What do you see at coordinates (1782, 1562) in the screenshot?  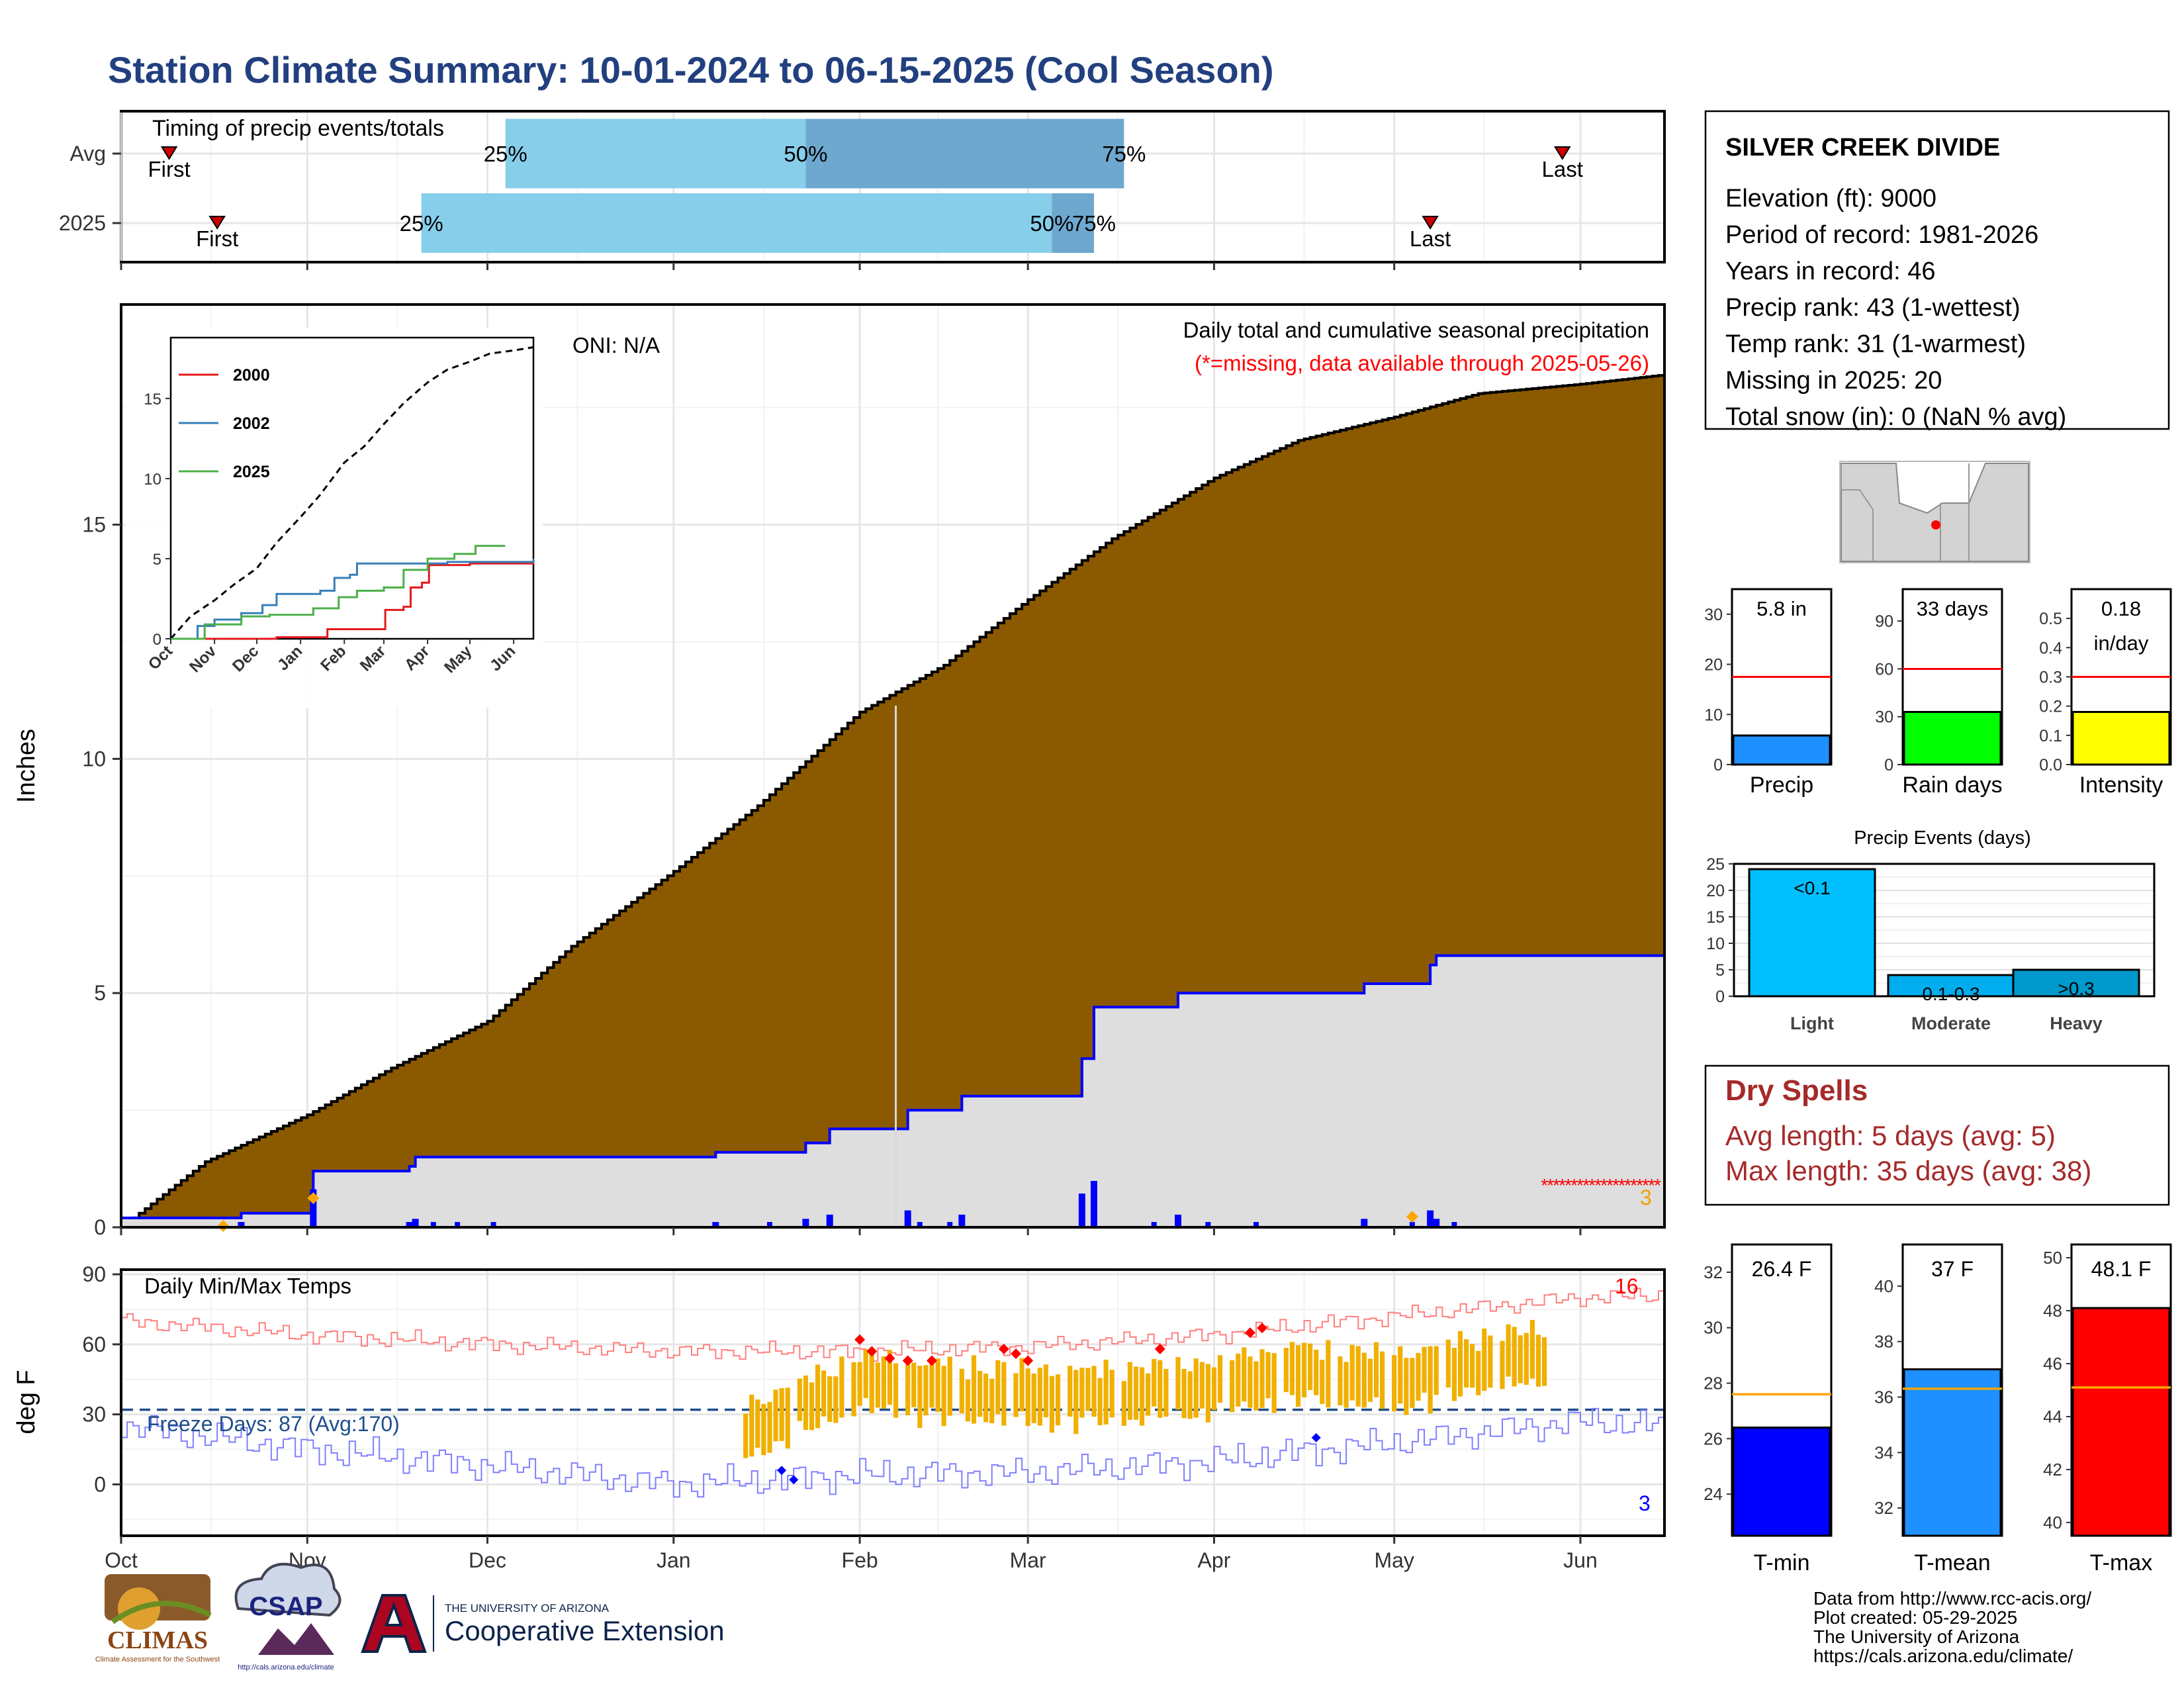 I see `temp-summary-label: T-min` at bounding box center [1782, 1562].